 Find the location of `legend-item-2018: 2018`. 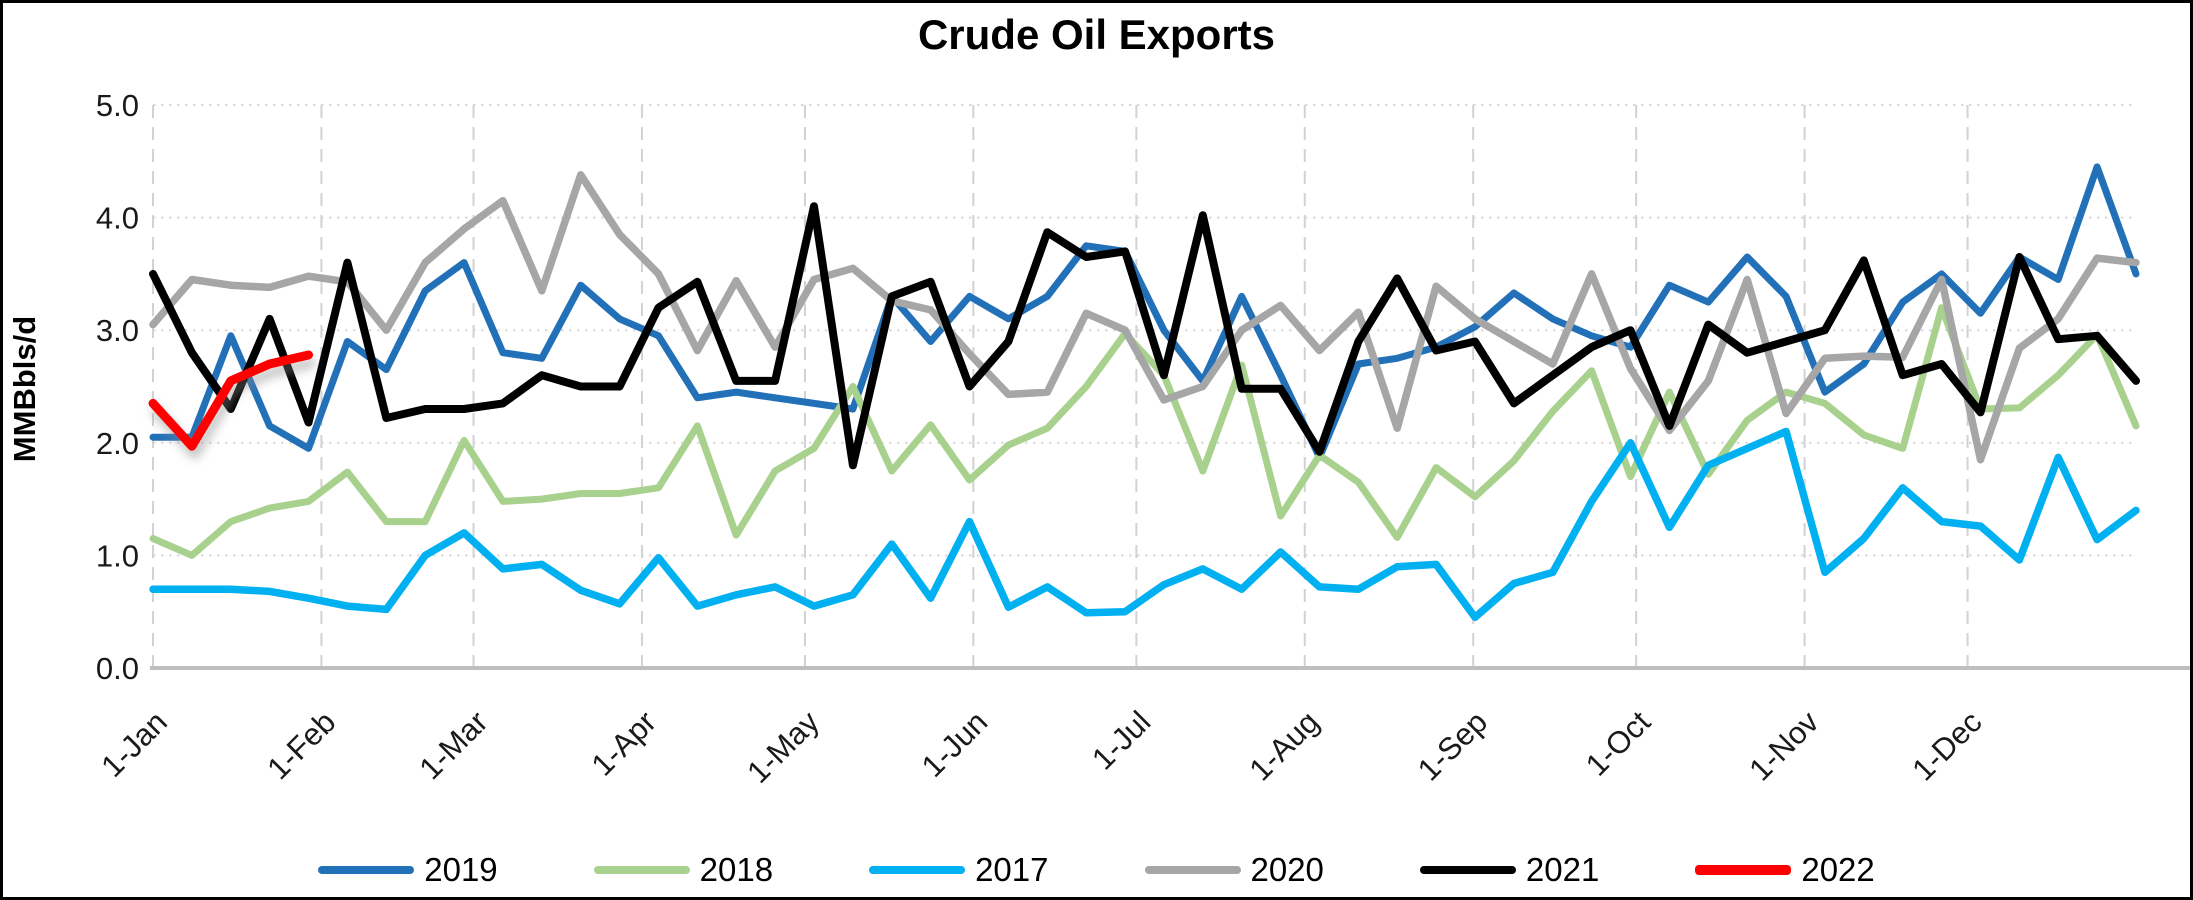

legend-item-2018: 2018 is located at coordinates (683, 870).